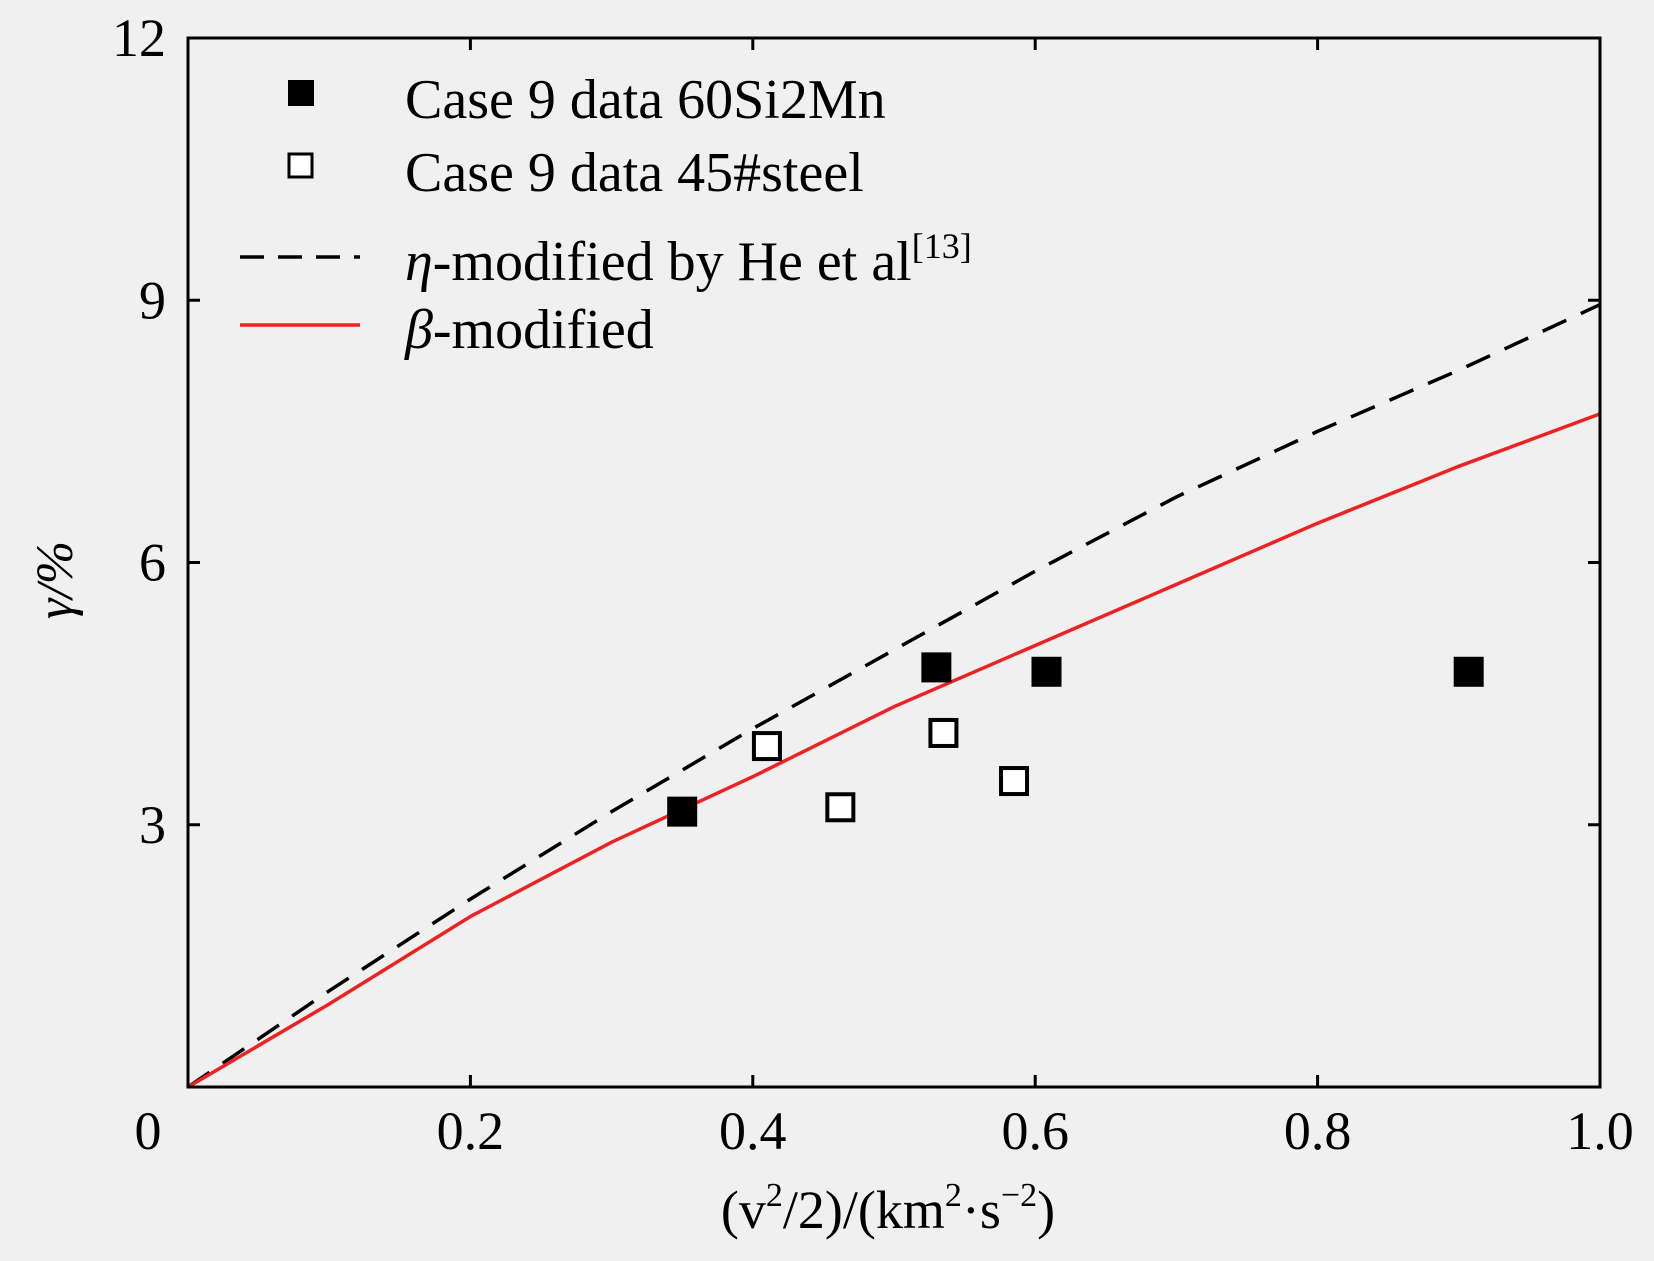  What do you see at coordinates (1318, 1131) in the screenshot?
I see `x-tick-label: 0.8` at bounding box center [1318, 1131].